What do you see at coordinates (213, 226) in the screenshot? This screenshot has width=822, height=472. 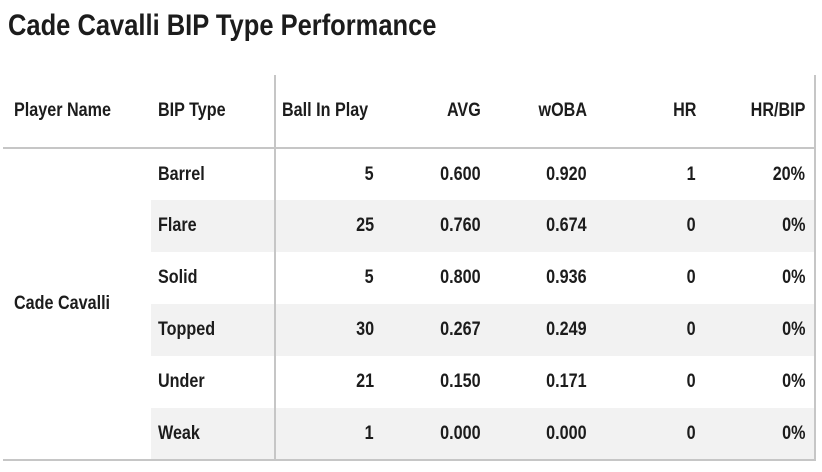 I see `bip-type-cell: Flare` at bounding box center [213, 226].